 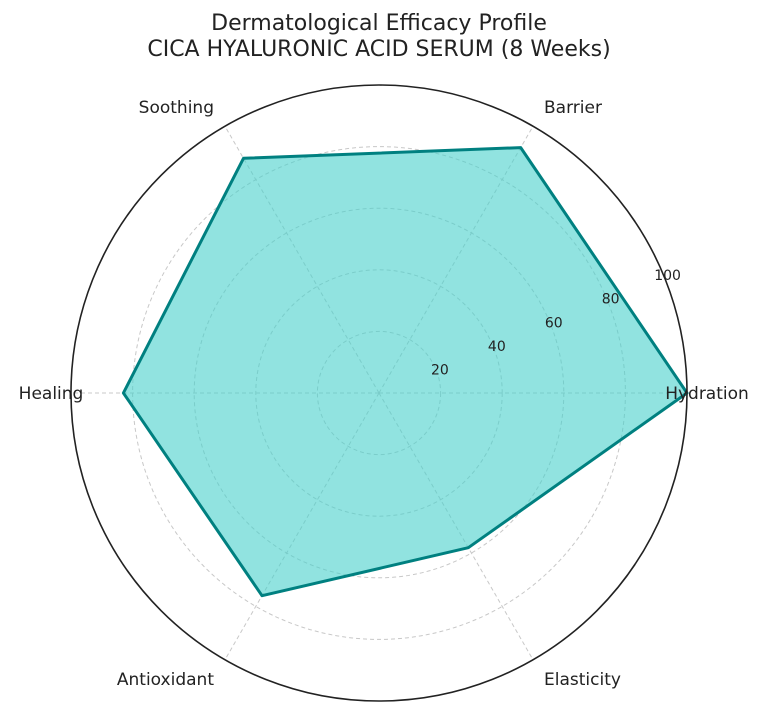 I want to click on tick-label-60: 60, so click(x=554, y=323).